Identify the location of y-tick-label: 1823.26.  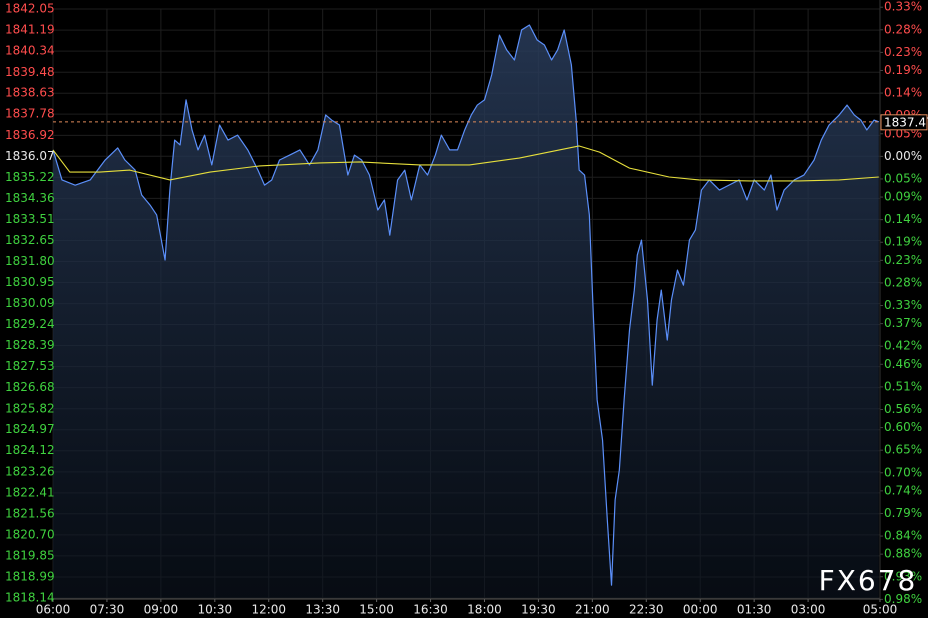
(30, 471).